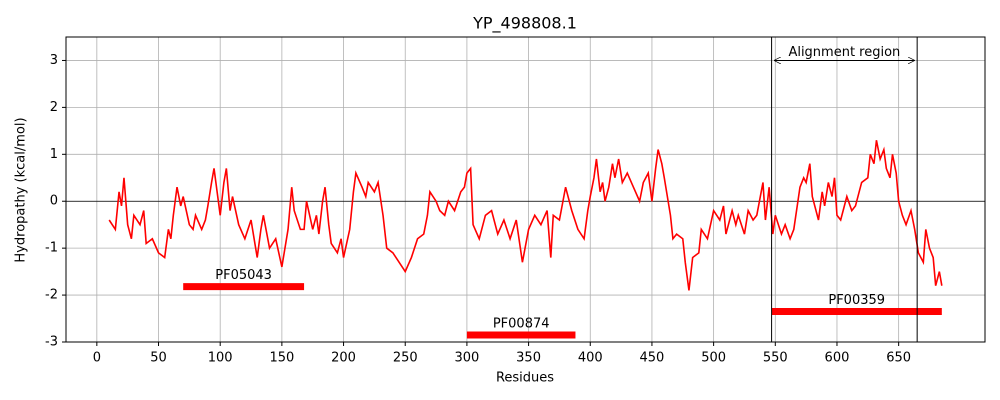  Describe the element at coordinates (51, 295) in the screenshot. I see `y-tick-label: -2` at that location.